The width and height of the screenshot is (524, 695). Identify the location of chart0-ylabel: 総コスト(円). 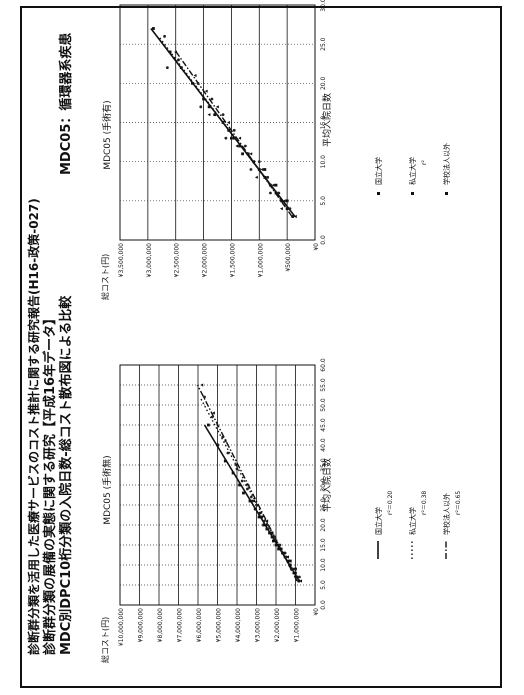
(105, 640).